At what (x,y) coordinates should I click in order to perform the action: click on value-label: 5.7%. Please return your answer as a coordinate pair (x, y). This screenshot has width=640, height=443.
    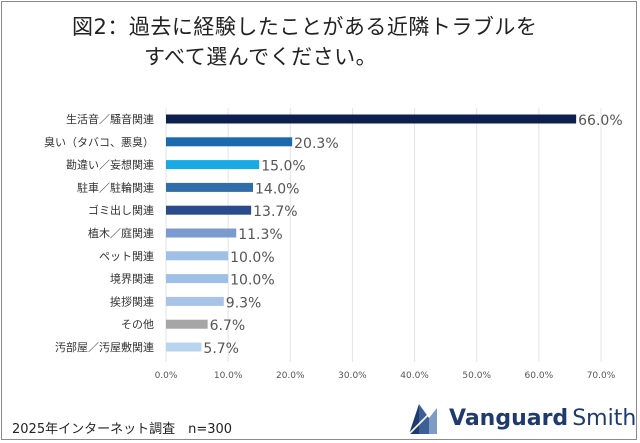
    Looking at the image, I should click on (221, 349).